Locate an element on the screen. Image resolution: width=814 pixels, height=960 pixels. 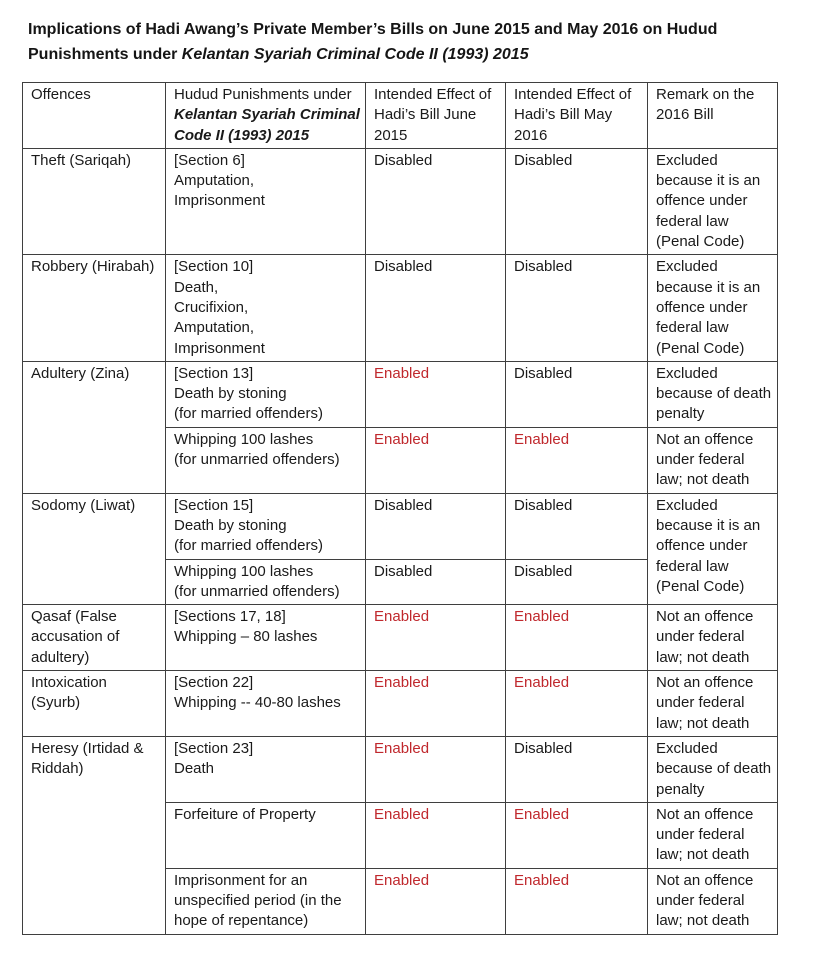
cell-theft-offence: Theft (Sariqah) is located at coordinates (94, 201).